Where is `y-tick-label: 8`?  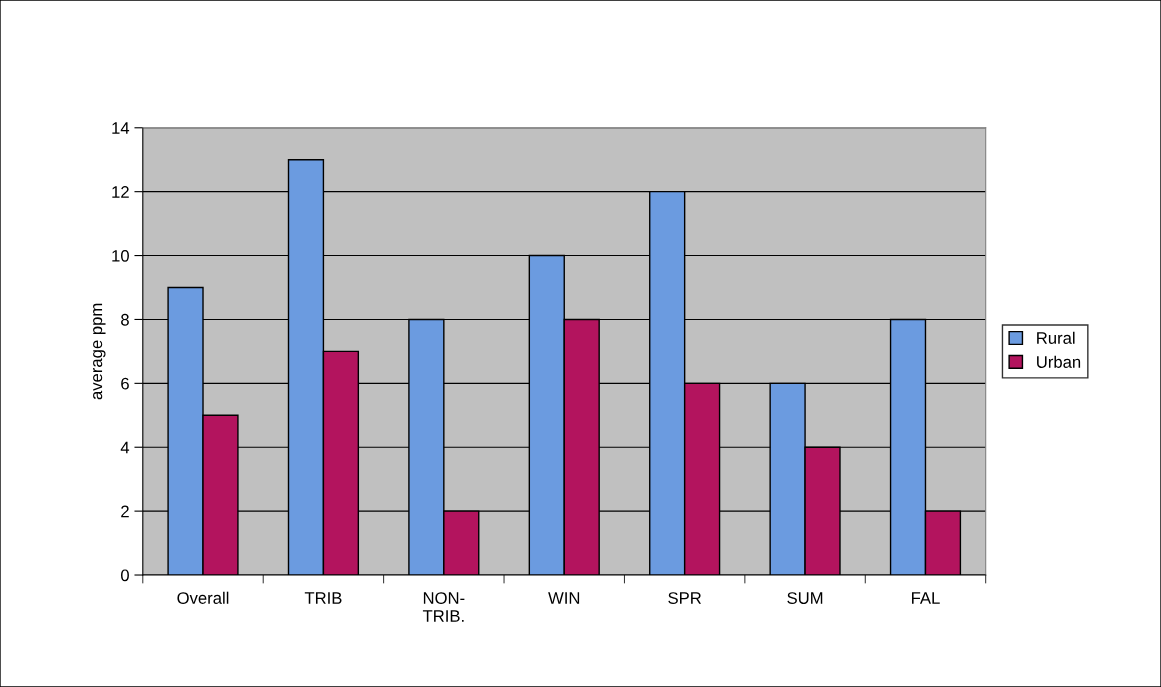
y-tick-label: 8 is located at coordinates (125, 319).